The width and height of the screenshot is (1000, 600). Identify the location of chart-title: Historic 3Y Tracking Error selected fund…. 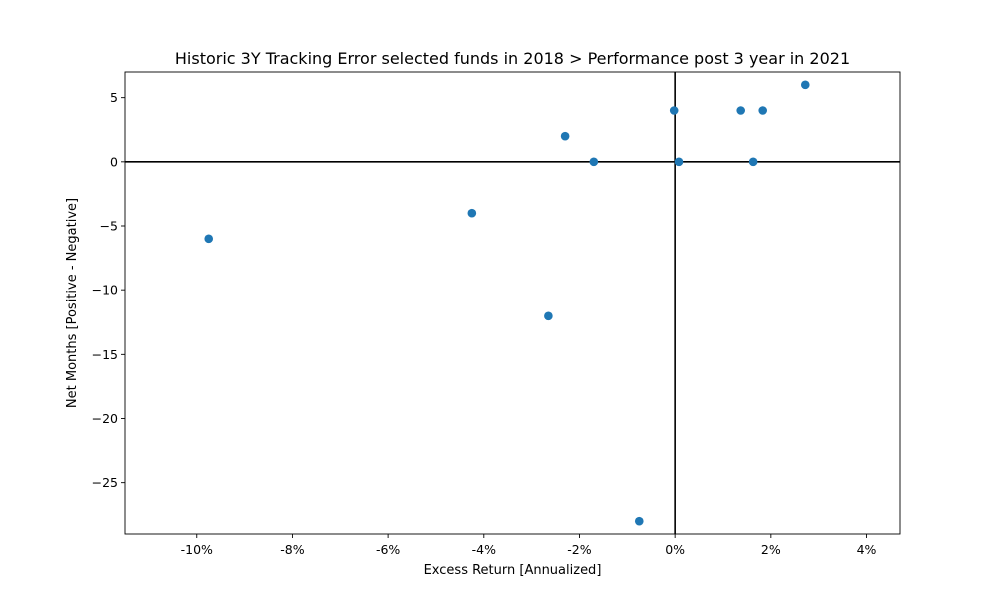
(512, 58).